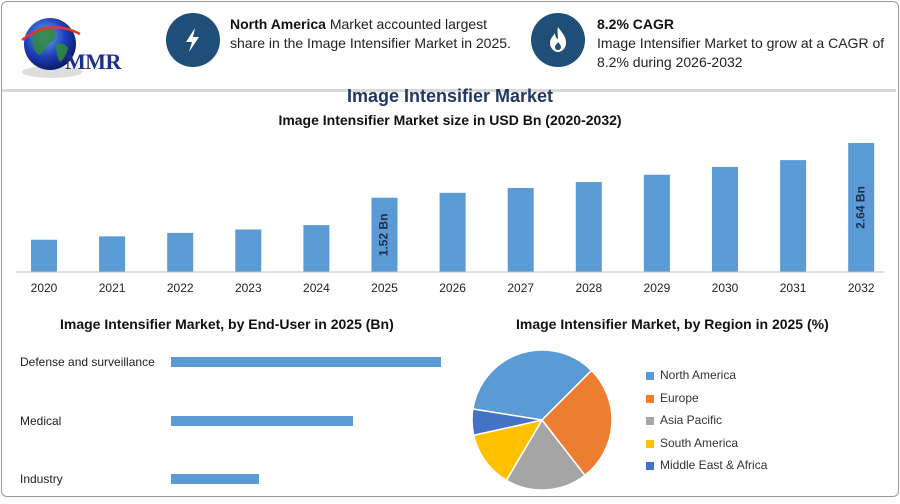 The height and width of the screenshot is (504, 900). I want to click on bar-2032, so click(861, 207).